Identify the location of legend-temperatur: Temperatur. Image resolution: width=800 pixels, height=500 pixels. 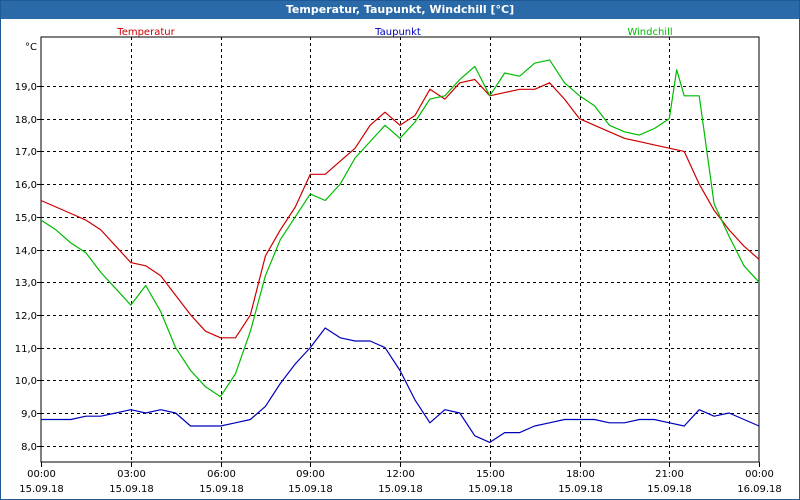
(145, 32).